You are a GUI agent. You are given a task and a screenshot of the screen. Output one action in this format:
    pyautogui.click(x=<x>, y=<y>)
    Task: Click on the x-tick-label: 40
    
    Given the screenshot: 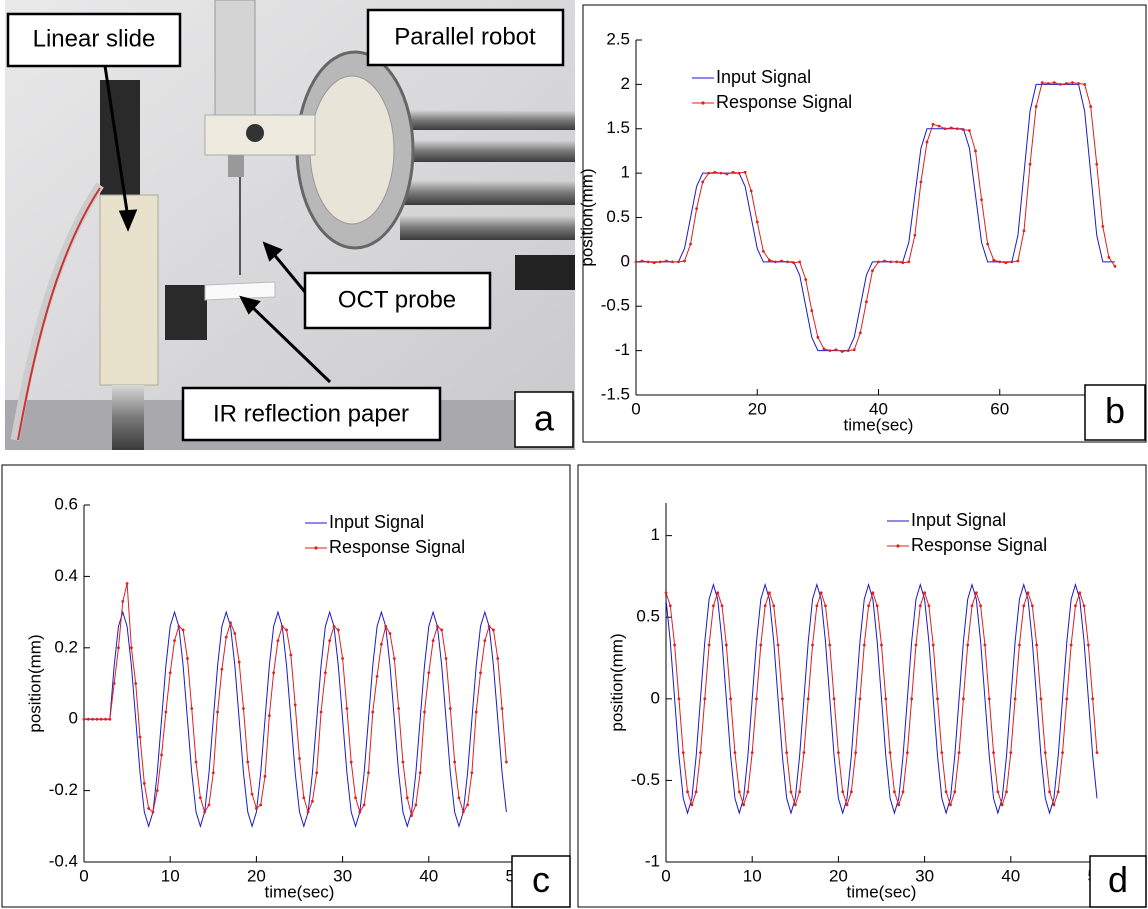 What is the action you would take?
    pyautogui.click(x=1010, y=875)
    